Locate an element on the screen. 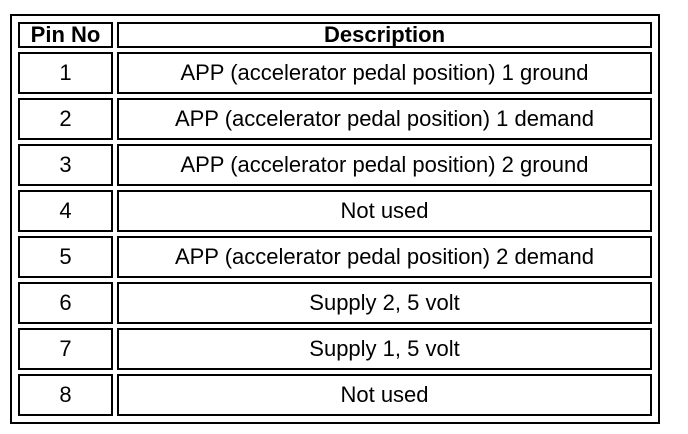  pin-cell: 4 is located at coordinates (65, 211).